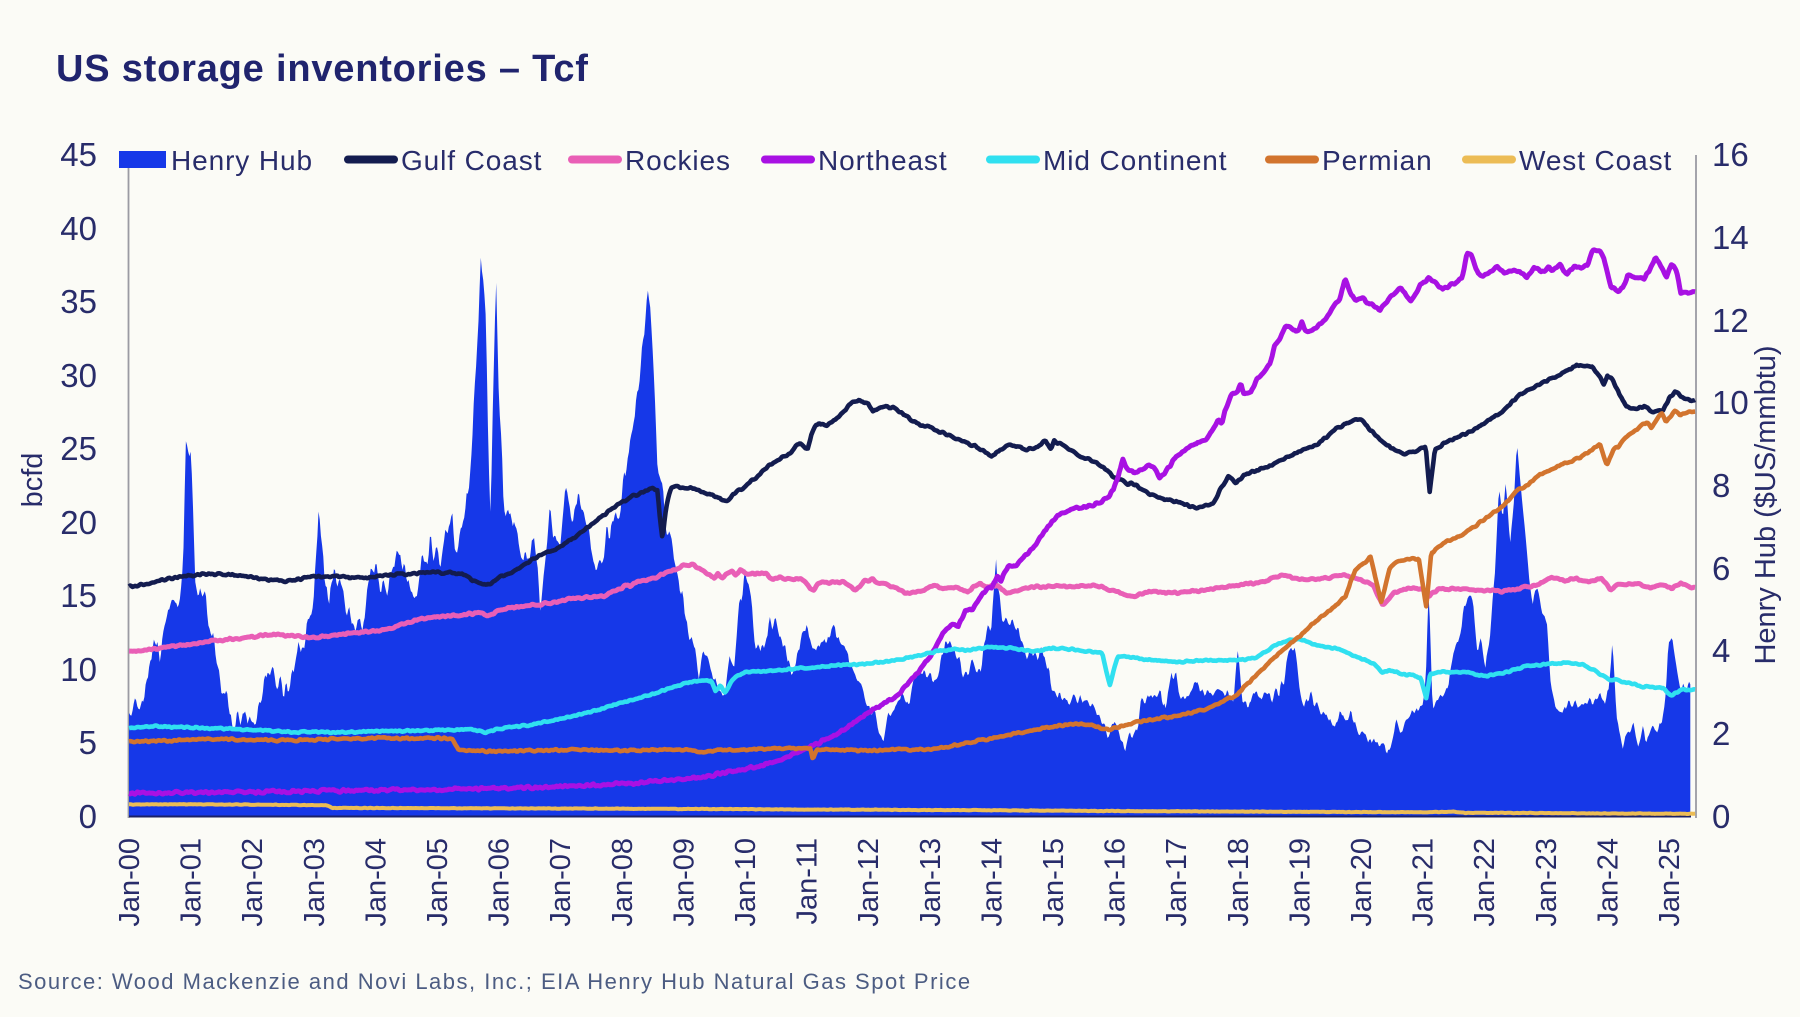  Describe the element at coordinates (623, 882) in the screenshot. I see `svg-text: Jan-08` at that location.